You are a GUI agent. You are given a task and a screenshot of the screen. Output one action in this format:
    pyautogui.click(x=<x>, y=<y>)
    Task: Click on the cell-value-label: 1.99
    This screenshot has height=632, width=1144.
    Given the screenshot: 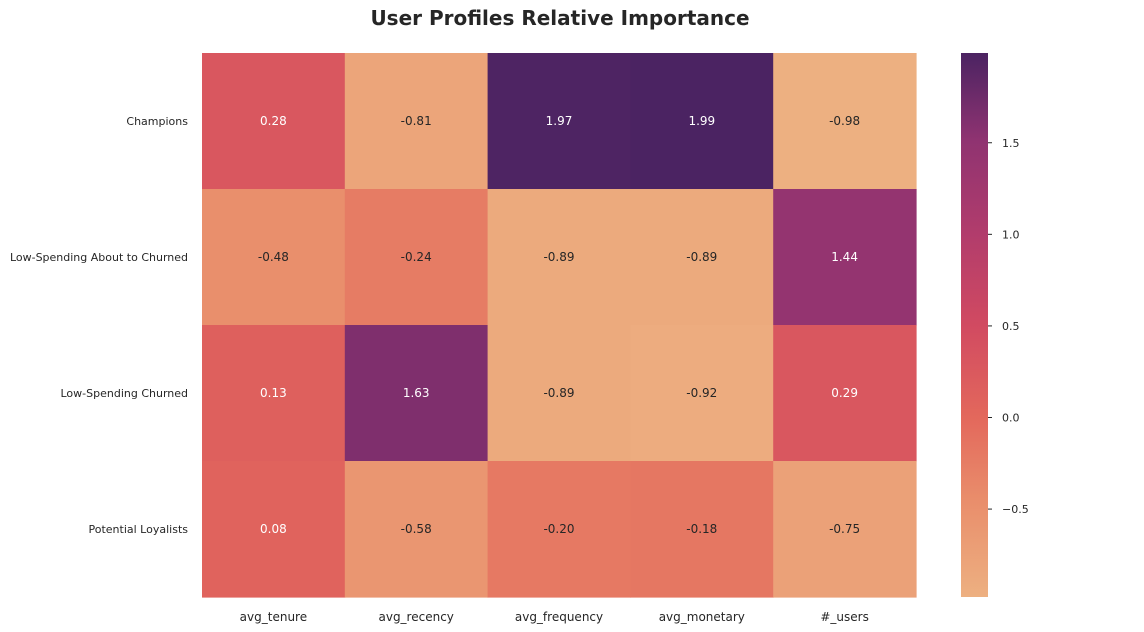 What is the action you would take?
    pyautogui.click(x=701, y=121)
    